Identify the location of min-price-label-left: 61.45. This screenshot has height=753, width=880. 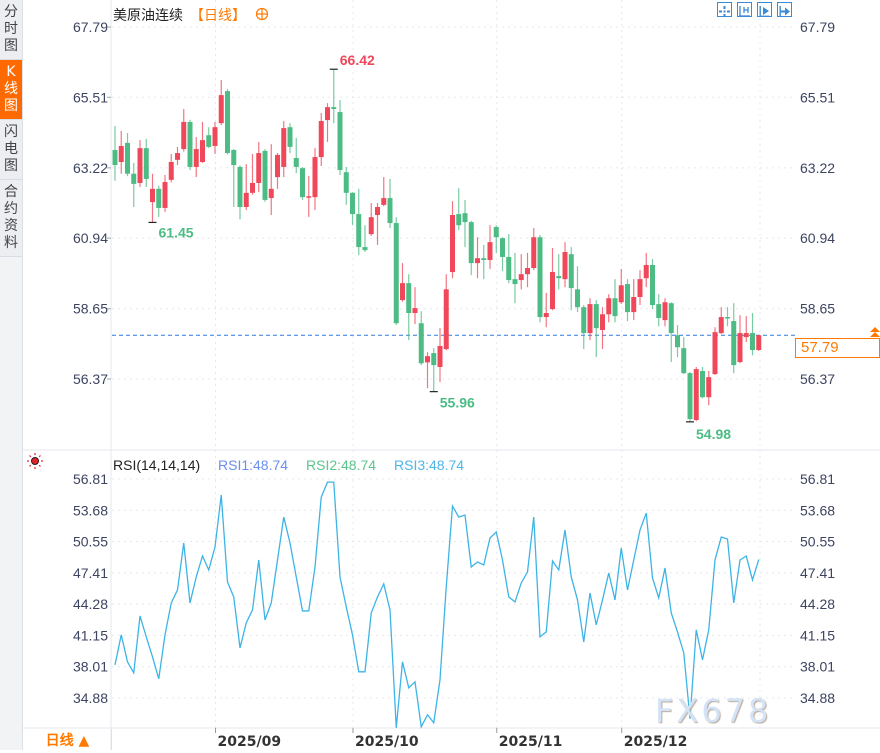
(176, 232).